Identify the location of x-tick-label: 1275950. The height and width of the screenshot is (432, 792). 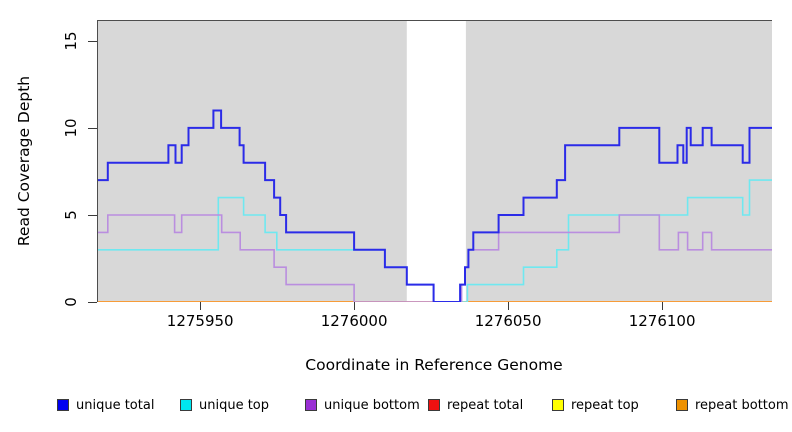
(200, 321).